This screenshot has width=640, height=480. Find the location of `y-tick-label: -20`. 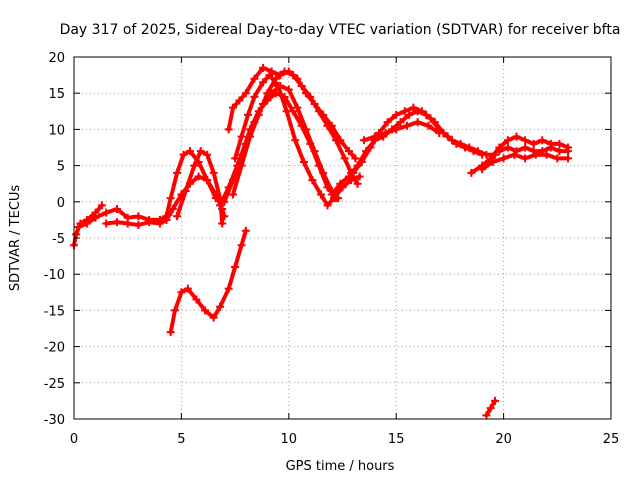

y-tick-label: -20 is located at coordinates (54, 348).